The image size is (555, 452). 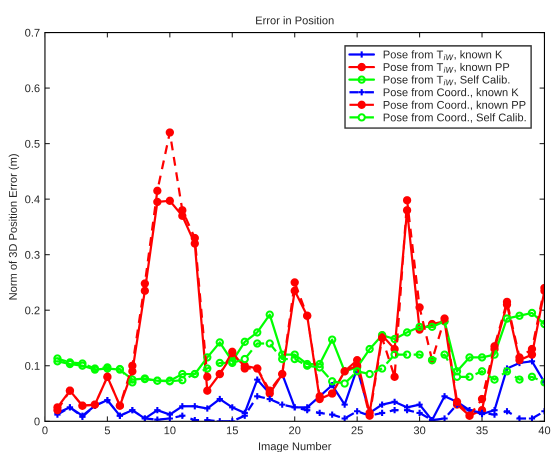 What do you see at coordinates (32, 88) in the screenshot?
I see `y-tick-label: 0.6` at bounding box center [32, 88].